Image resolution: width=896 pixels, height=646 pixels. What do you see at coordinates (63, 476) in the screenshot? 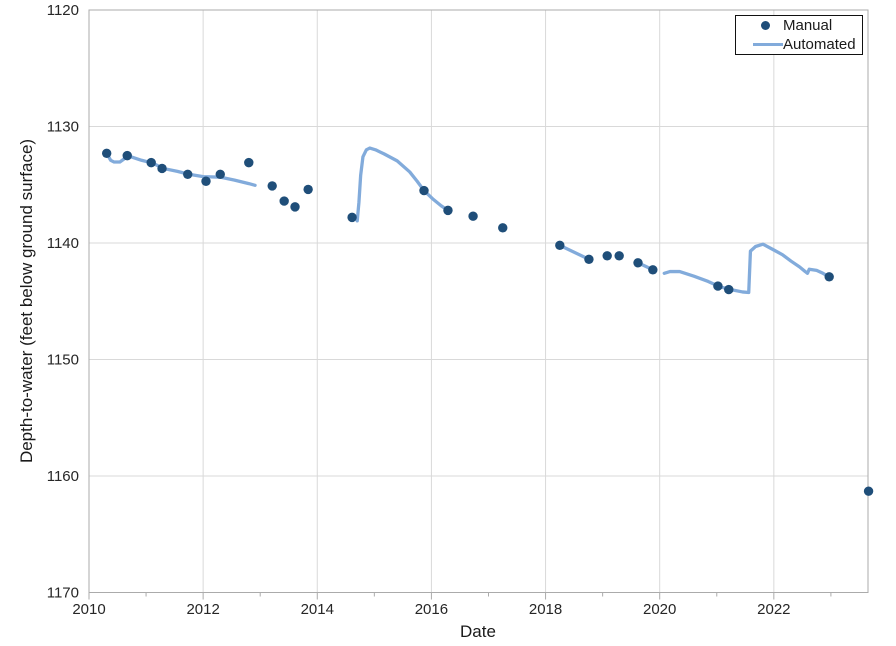
I see `y-tick-label: 1160` at bounding box center [63, 476].